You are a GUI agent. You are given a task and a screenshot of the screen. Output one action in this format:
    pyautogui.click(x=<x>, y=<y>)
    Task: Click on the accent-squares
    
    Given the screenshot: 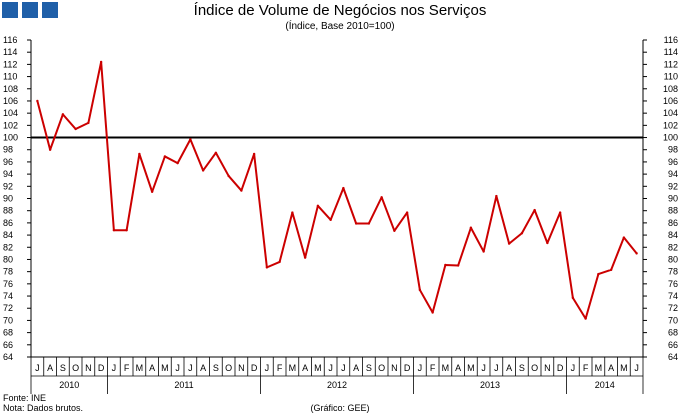 What is the action you would take?
    pyautogui.click(x=30, y=10)
    